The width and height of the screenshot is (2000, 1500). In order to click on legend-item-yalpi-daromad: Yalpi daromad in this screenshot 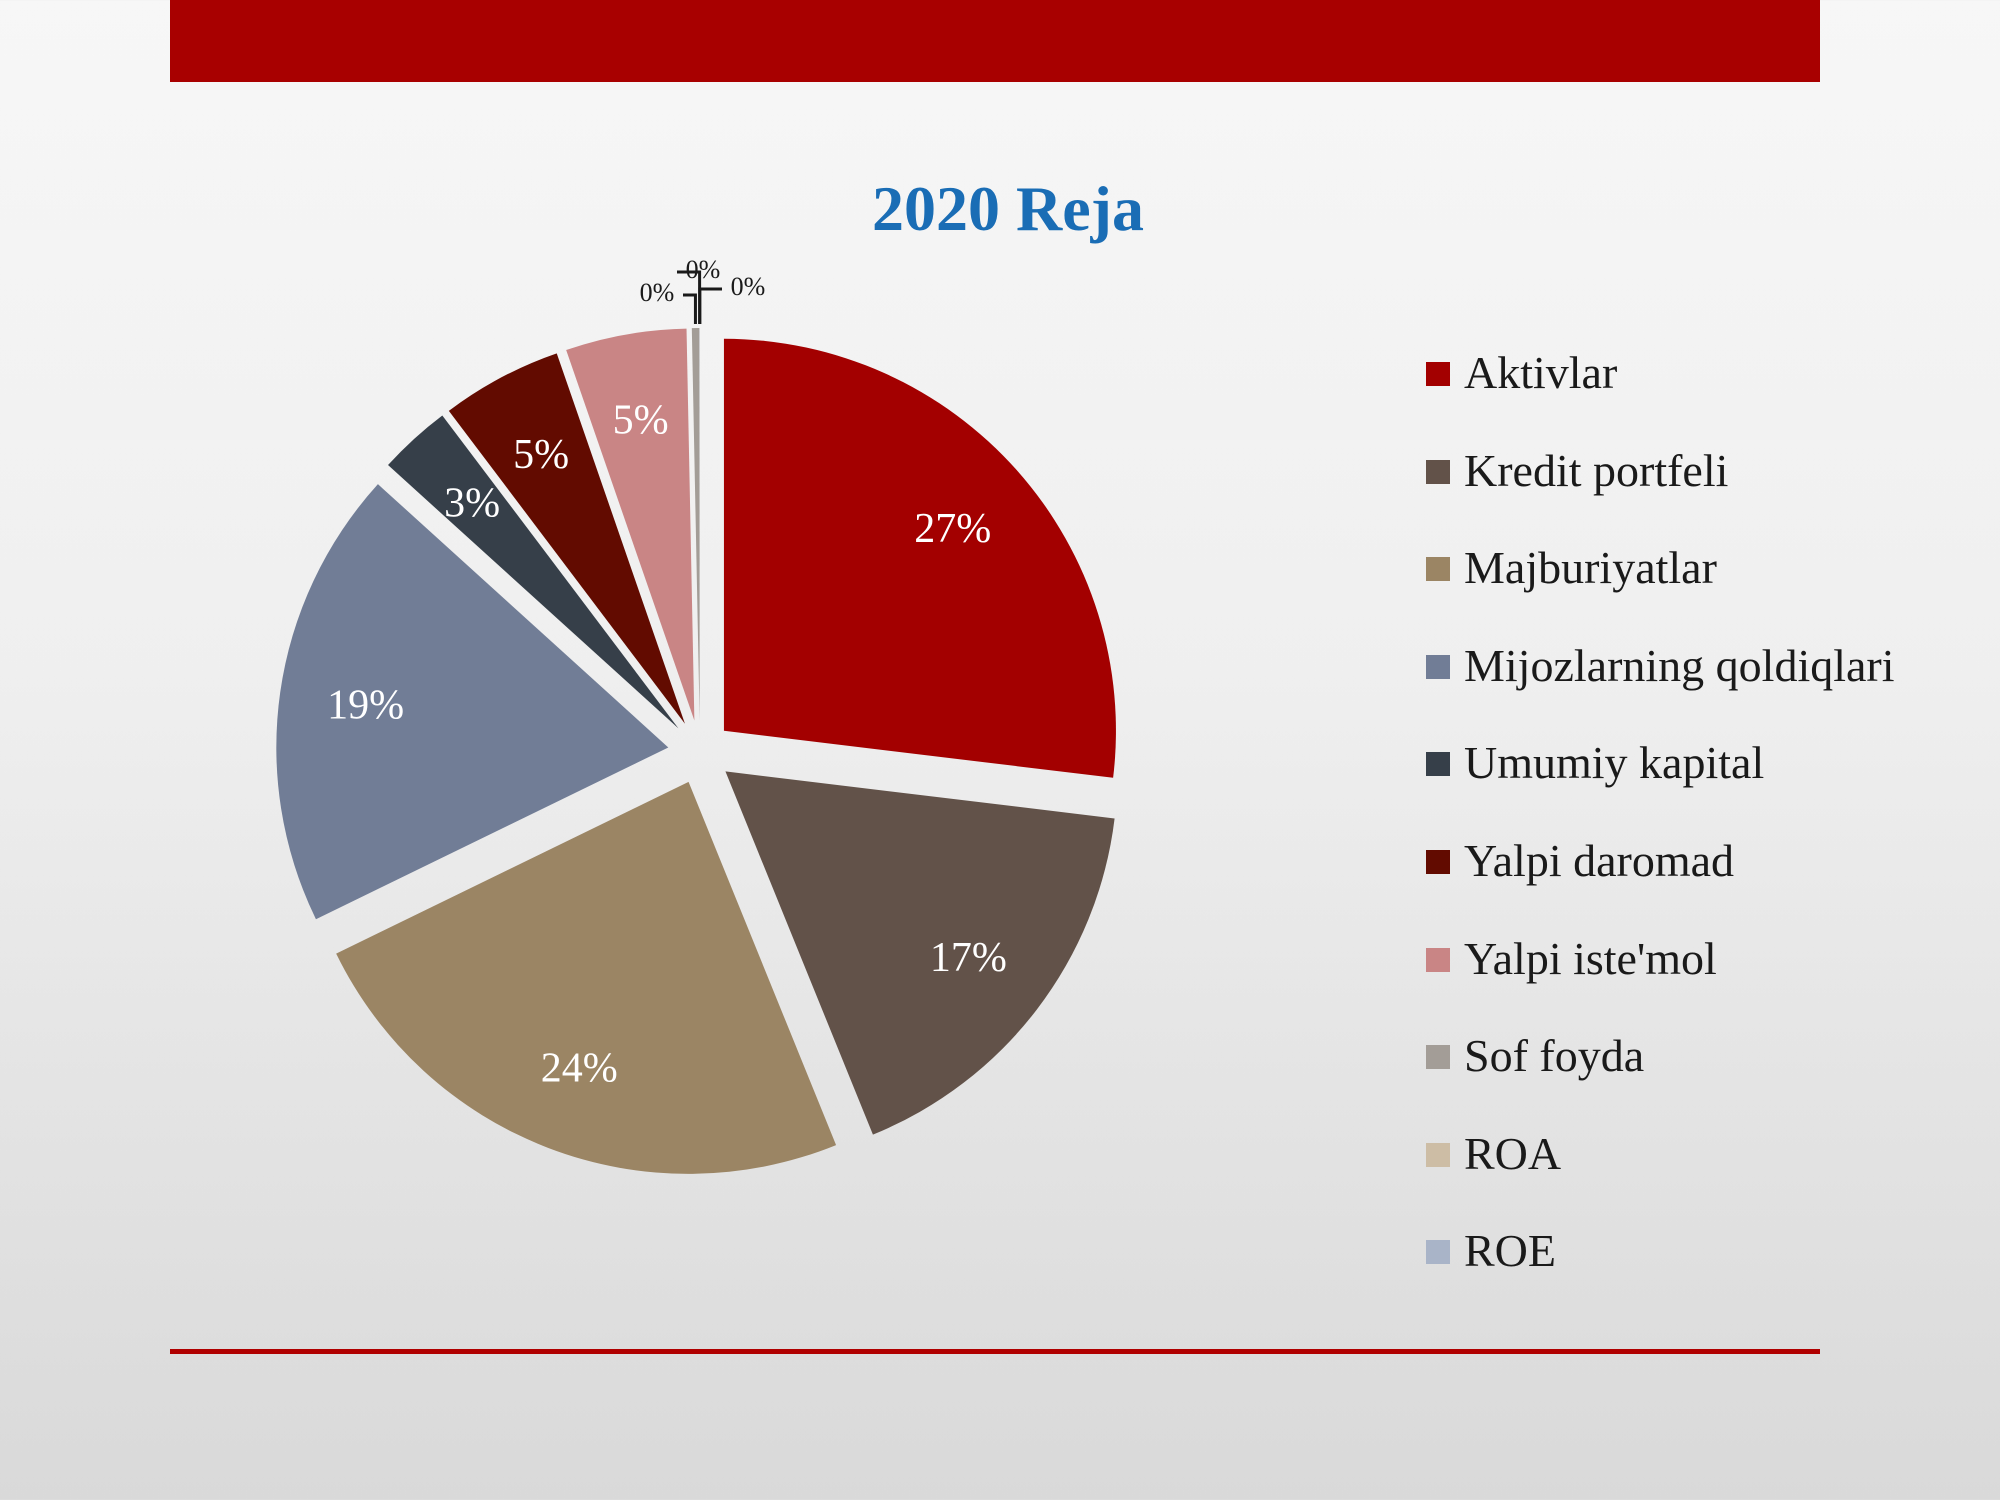, I will do `click(1706, 883)`.